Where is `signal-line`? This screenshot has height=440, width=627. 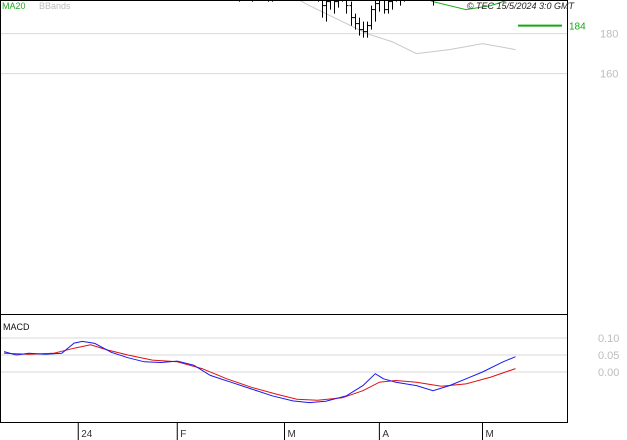 signal-line is located at coordinates (259, 372).